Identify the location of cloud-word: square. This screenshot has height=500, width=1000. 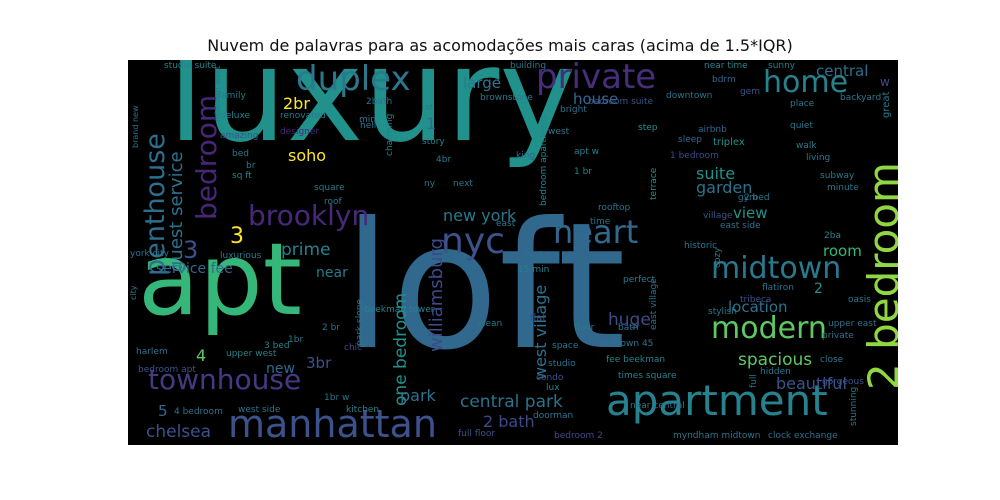
(329, 188).